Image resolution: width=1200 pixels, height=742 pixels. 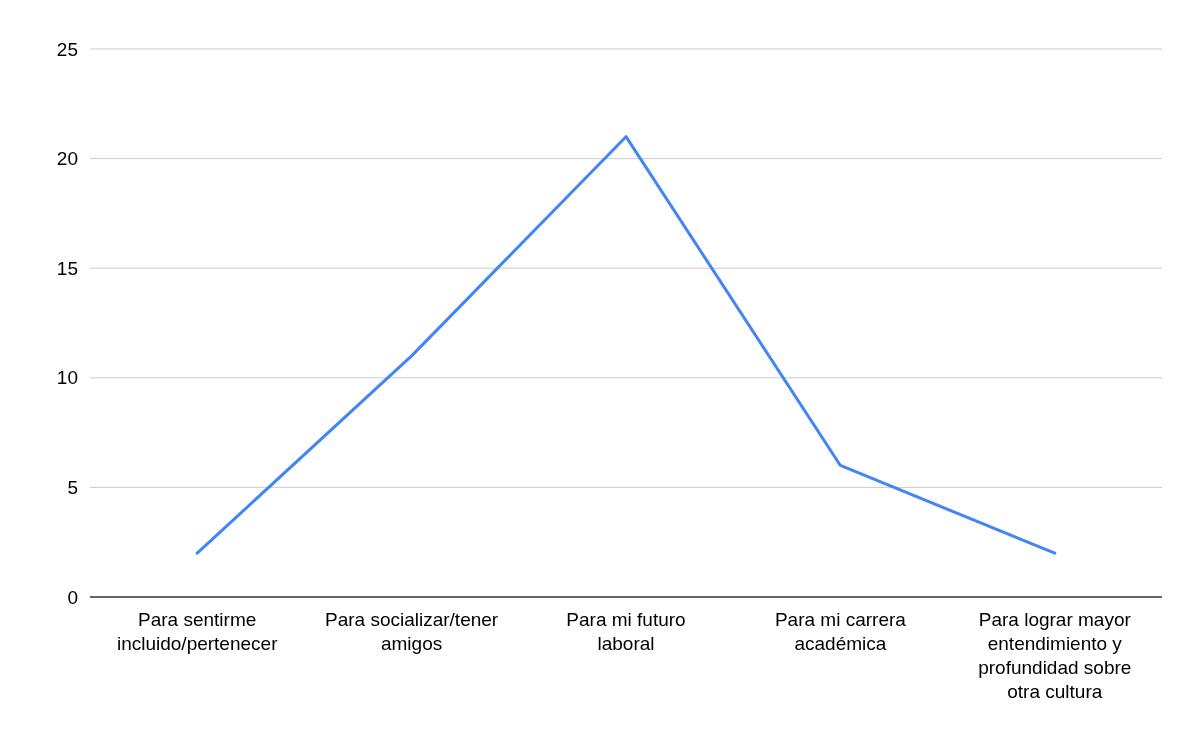 What do you see at coordinates (840, 631) in the screenshot?
I see `x-tick-label: Para mi carrera académica` at bounding box center [840, 631].